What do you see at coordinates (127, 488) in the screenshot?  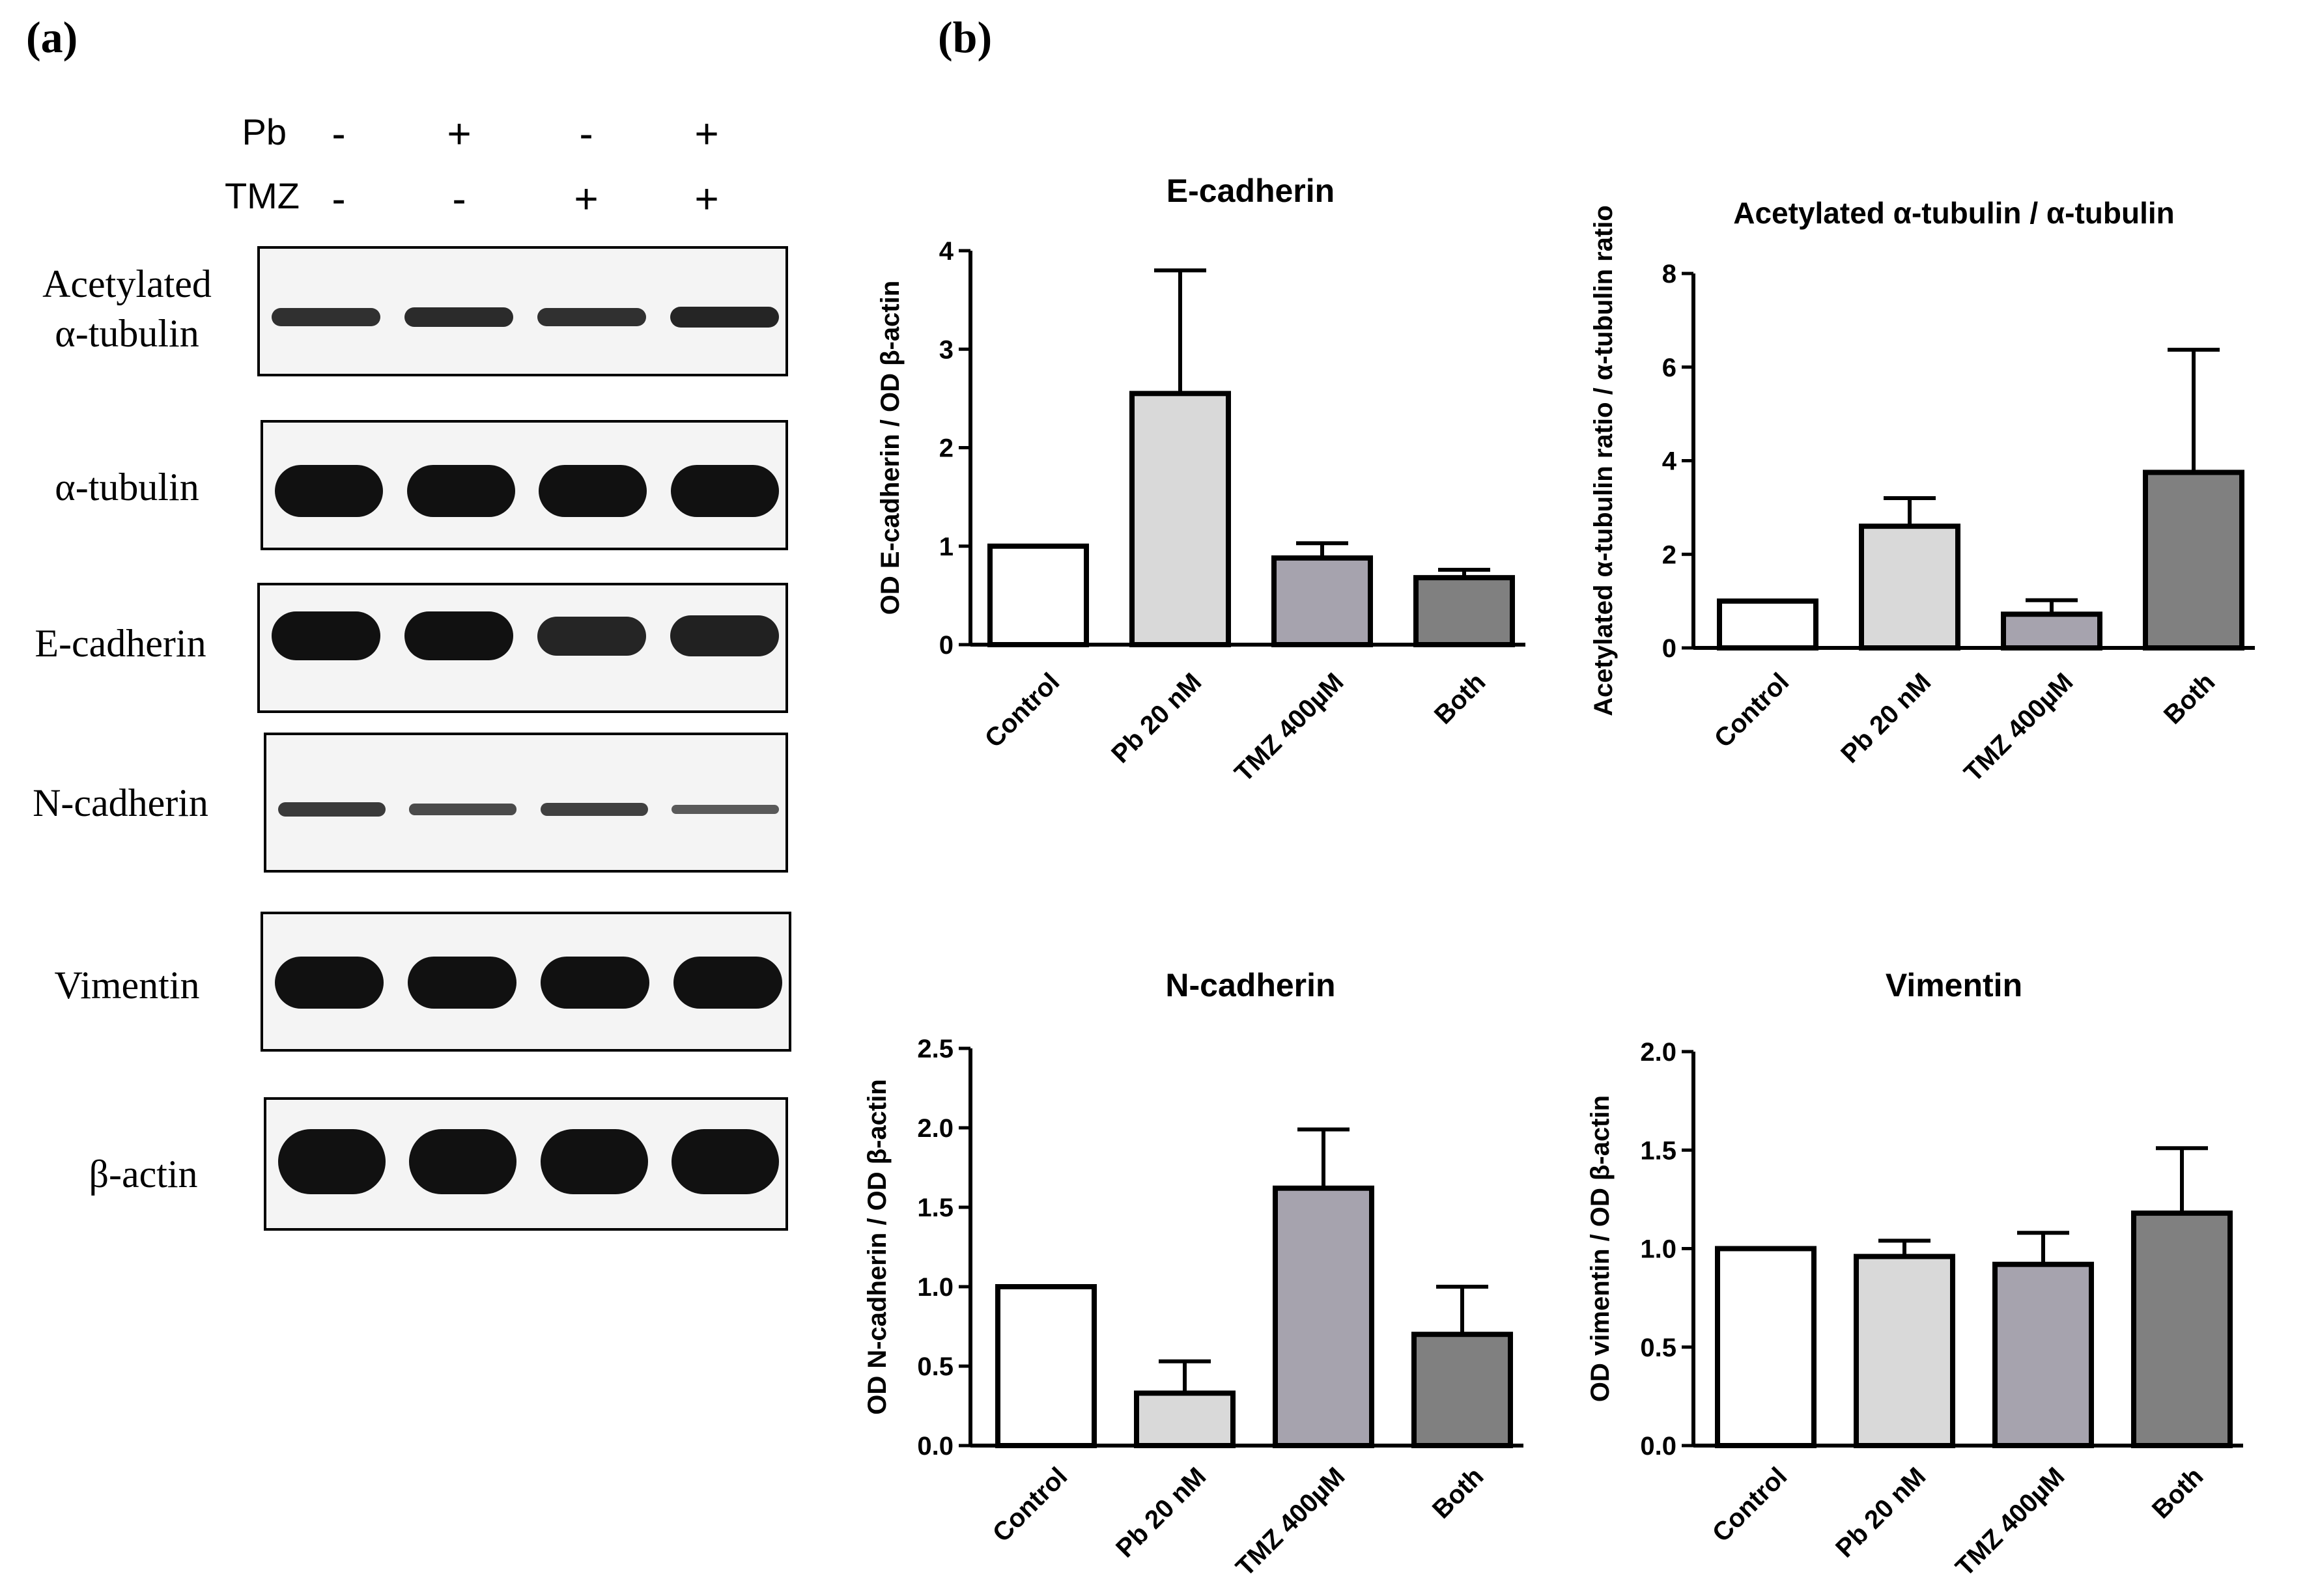 I see `blot-label-alpha-tubulin: α-tubulin` at bounding box center [127, 488].